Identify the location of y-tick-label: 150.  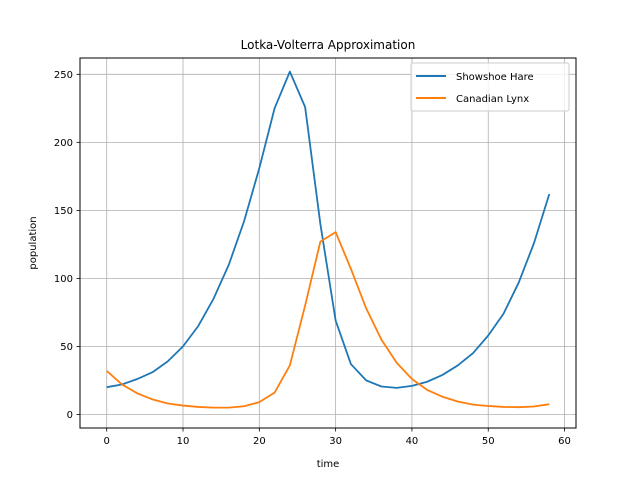
(63, 211).